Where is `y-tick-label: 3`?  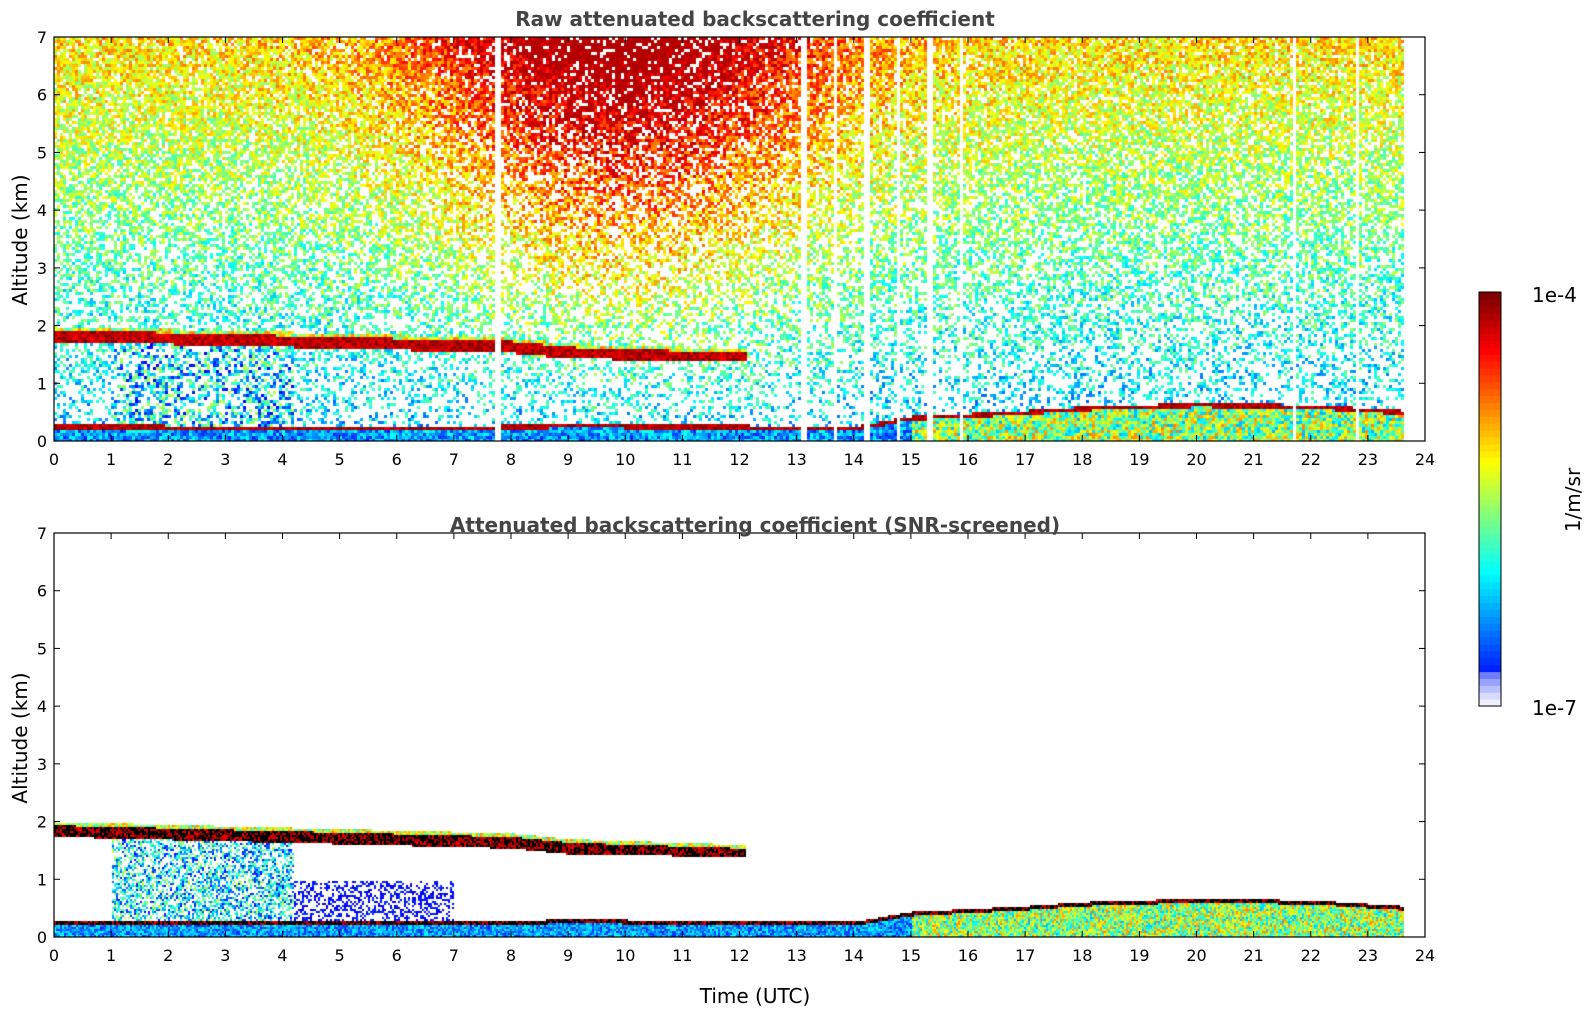
y-tick-label: 3 is located at coordinates (42, 268).